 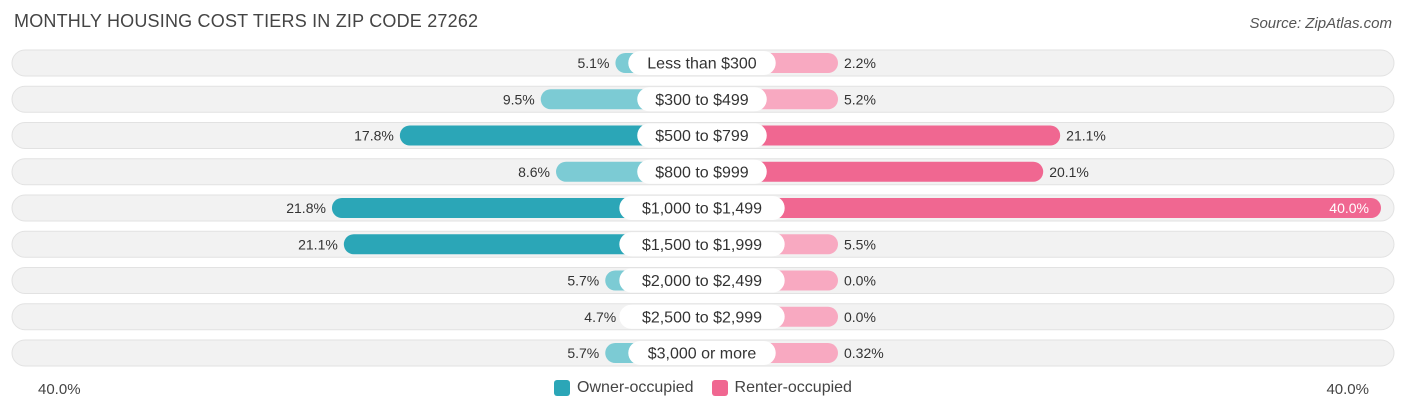 What do you see at coordinates (562, 388) in the screenshot?
I see `legend-owner-swatch` at bounding box center [562, 388].